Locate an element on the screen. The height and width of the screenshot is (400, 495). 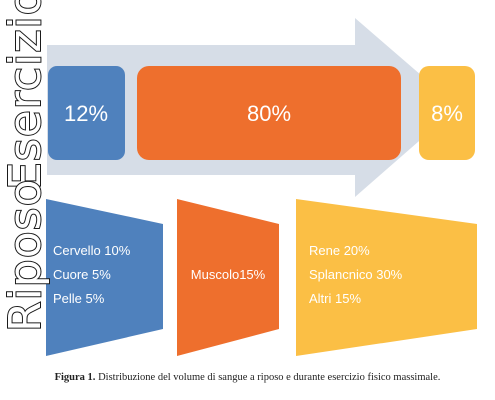
rest-label: Riposo is located at coordinates (26, 256).